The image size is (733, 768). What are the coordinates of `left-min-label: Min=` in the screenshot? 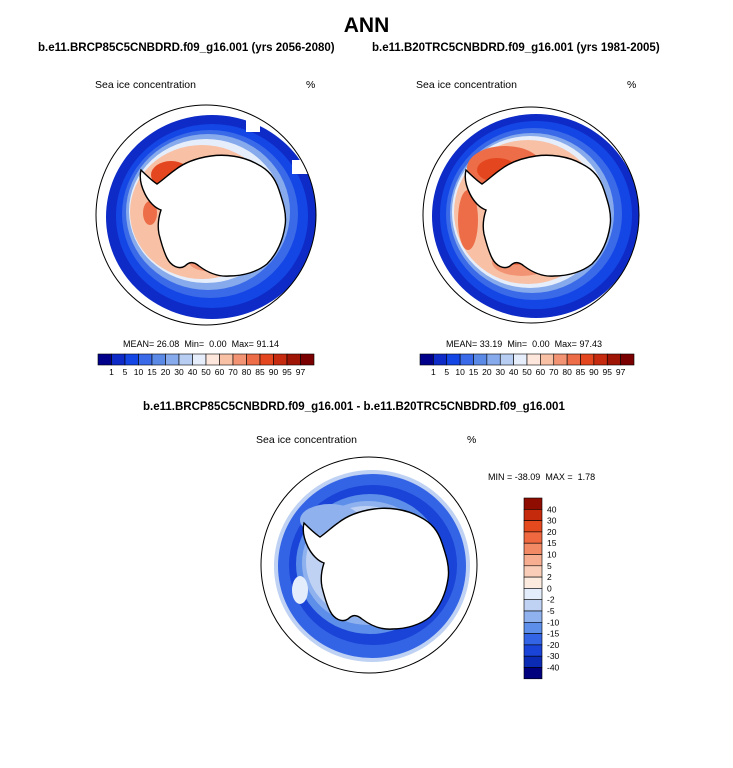 It's located at (194, 344).